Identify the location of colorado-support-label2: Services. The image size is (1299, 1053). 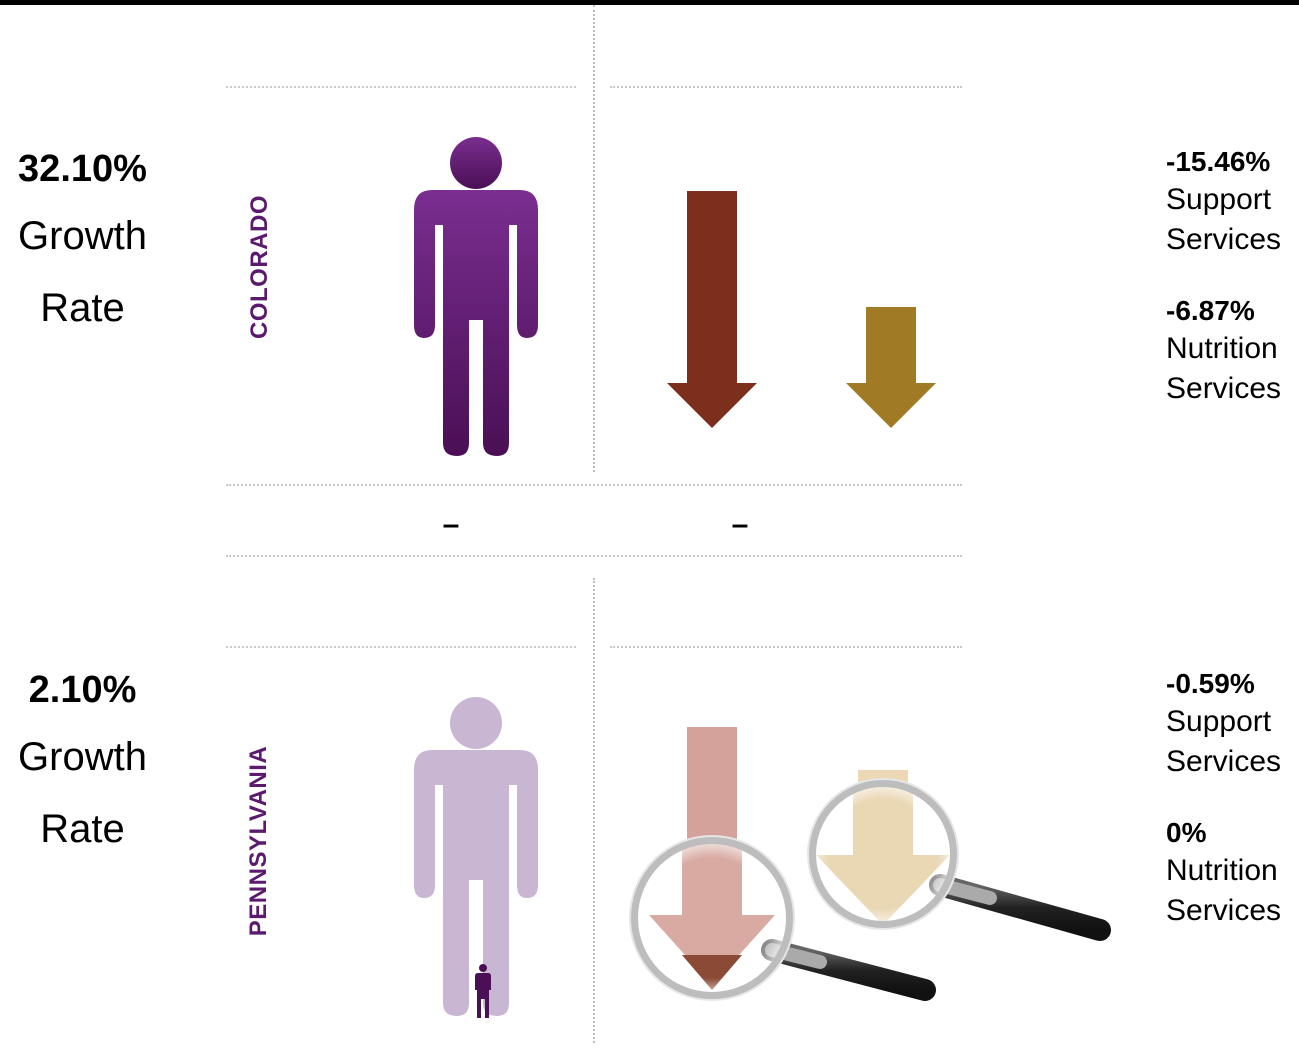
(1224, 239).